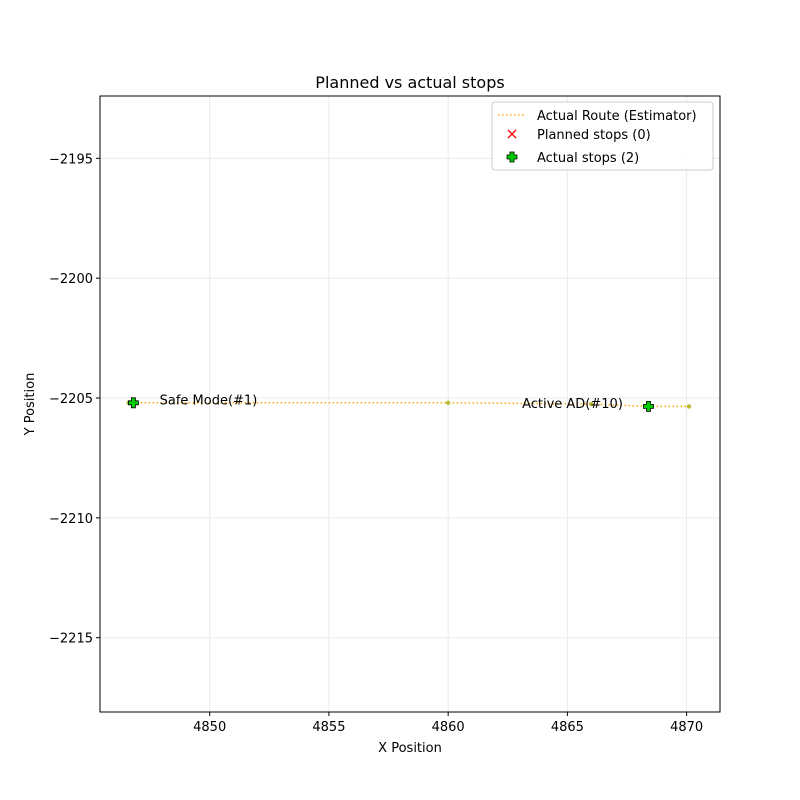 The width and height of the screenshot is (800, 800). What do you see at coordinates (71, 639) in the screenshot?
I see `y-tick-label: −2215` at bounding box center [71, 639].